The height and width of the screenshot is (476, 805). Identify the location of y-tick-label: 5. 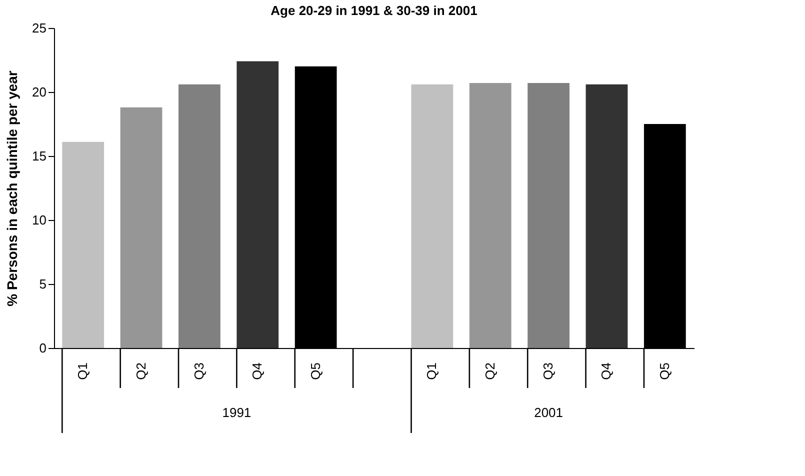
(42, 284).